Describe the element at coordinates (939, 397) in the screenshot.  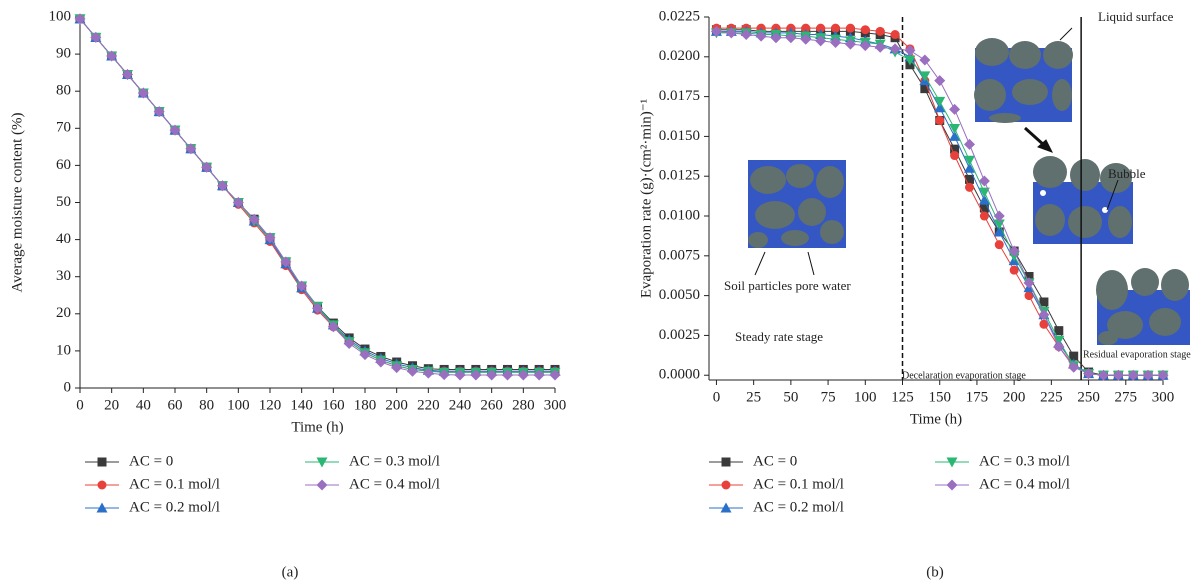
I see `x-tick-label: 150` at that location.